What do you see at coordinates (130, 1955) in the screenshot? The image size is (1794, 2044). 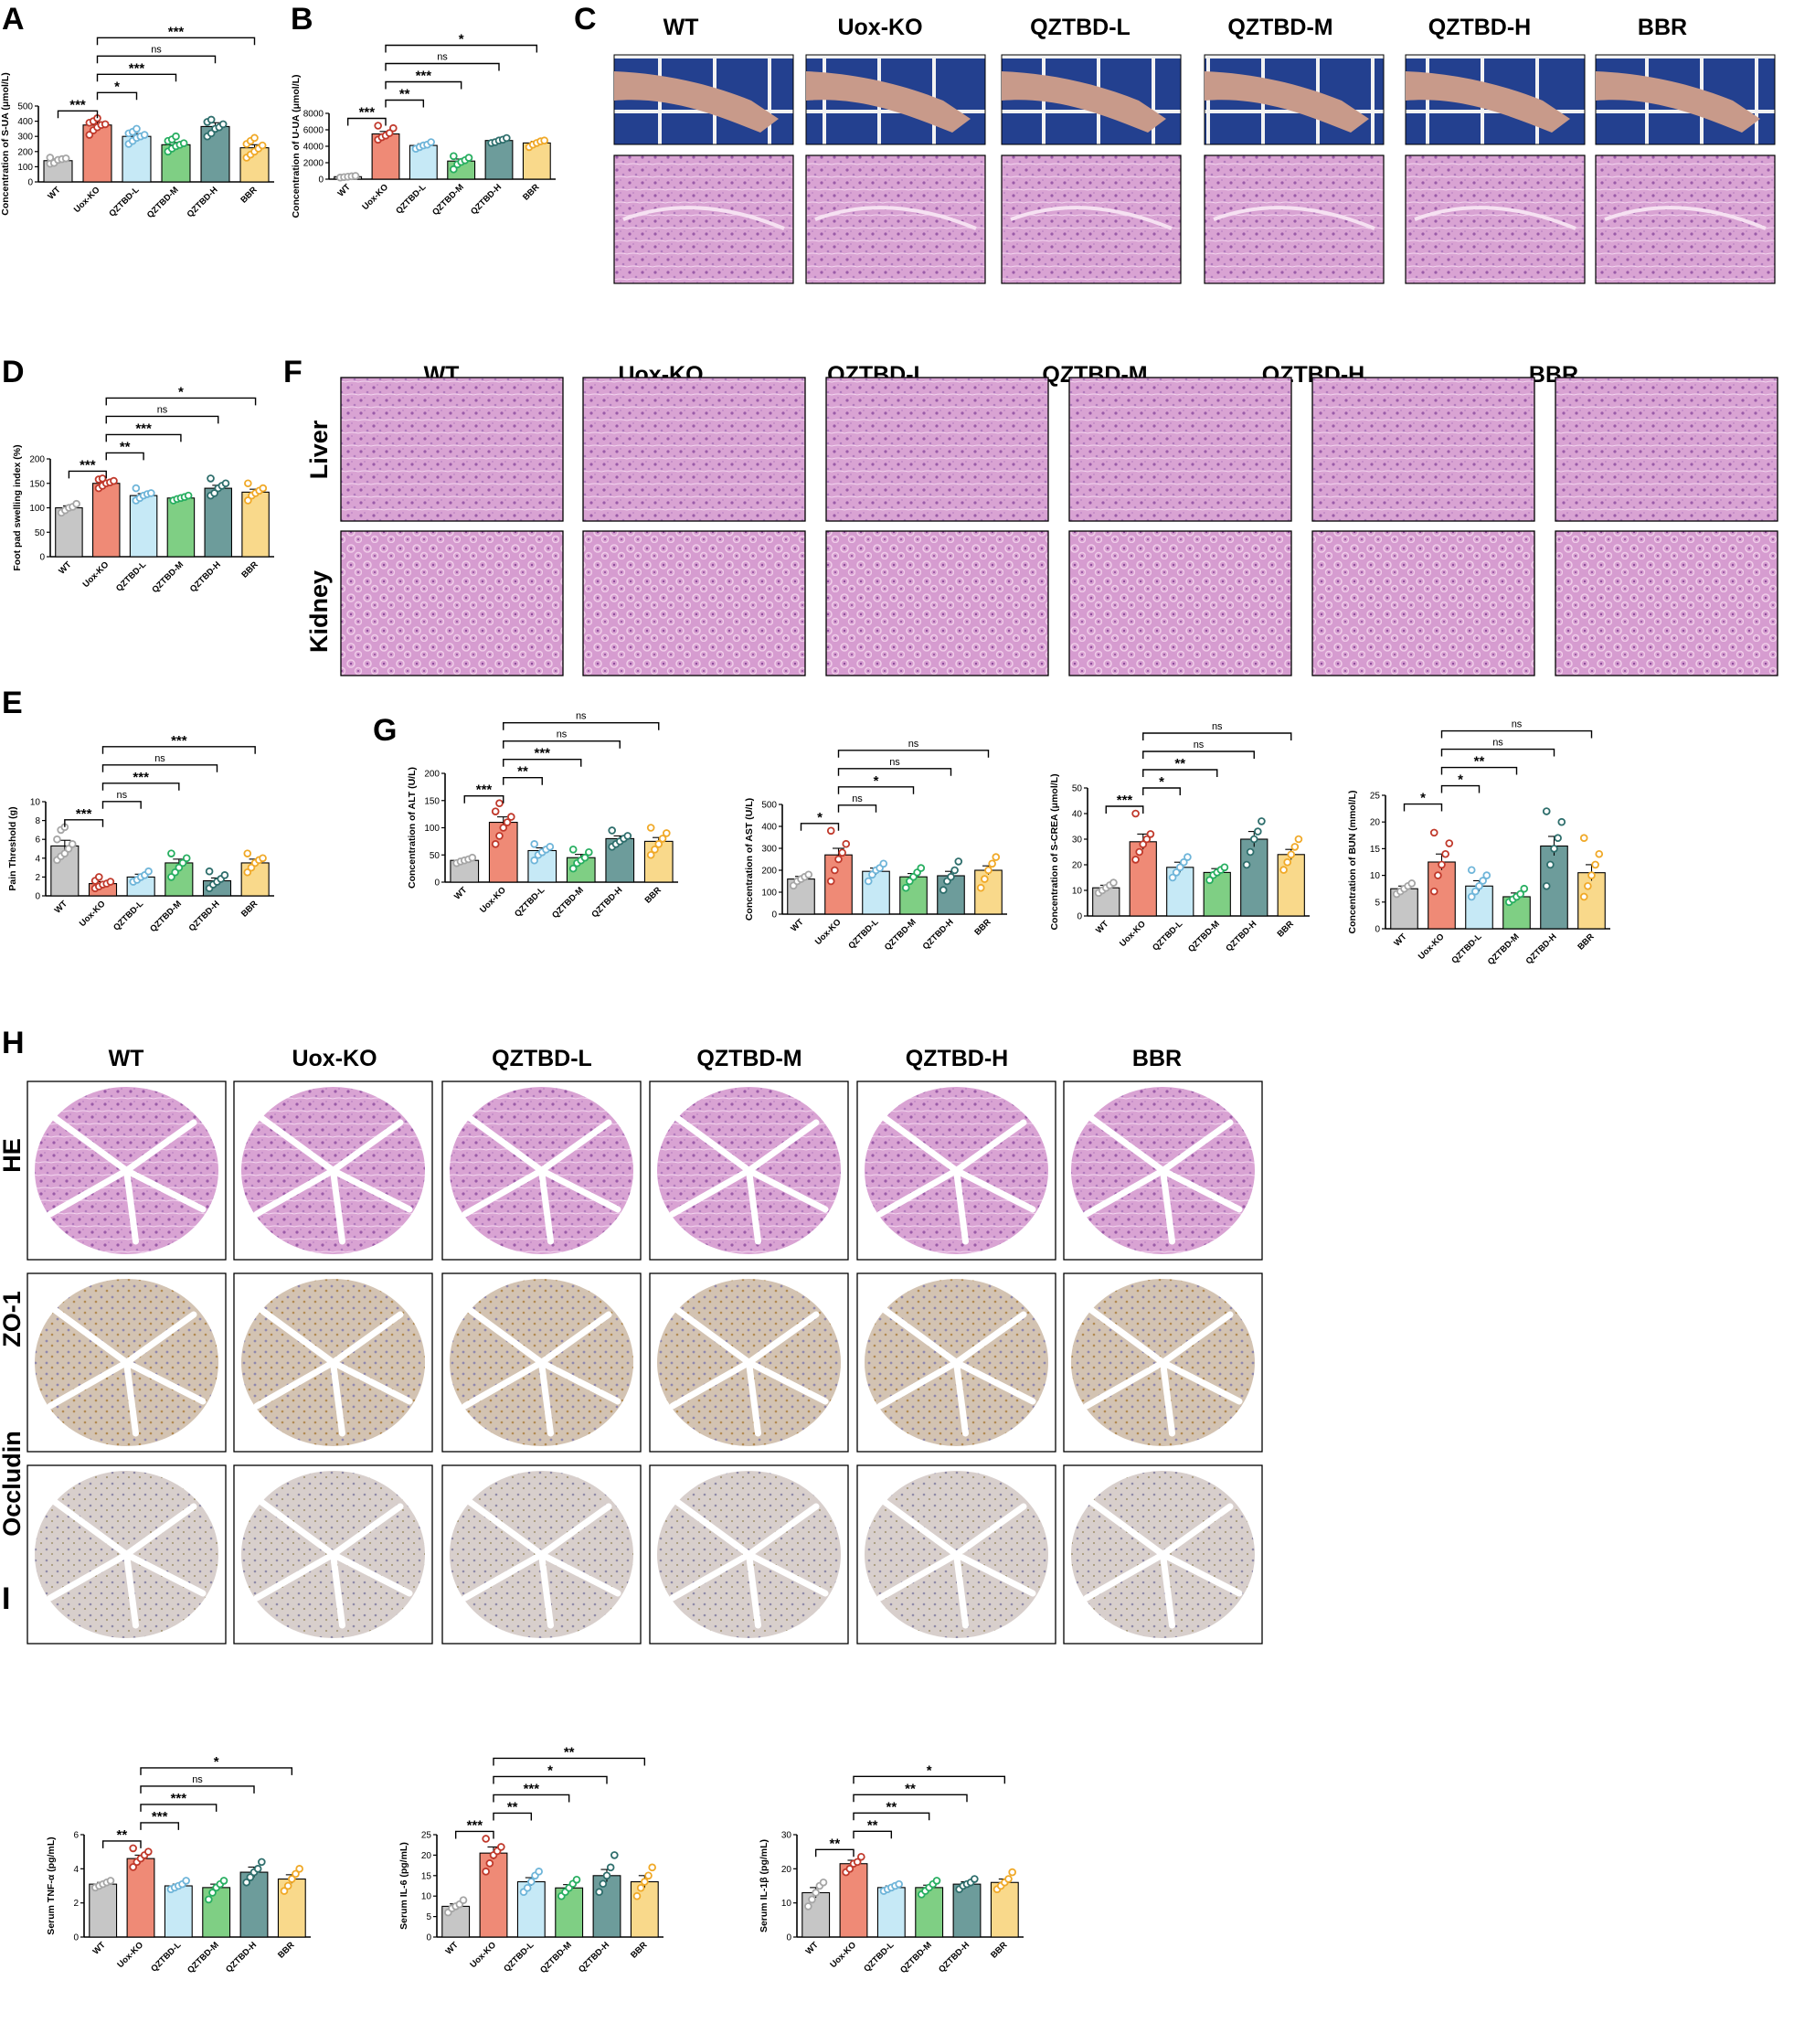 I see `x-tick-label: Uox-KO` at bounding box center [130, 1955].